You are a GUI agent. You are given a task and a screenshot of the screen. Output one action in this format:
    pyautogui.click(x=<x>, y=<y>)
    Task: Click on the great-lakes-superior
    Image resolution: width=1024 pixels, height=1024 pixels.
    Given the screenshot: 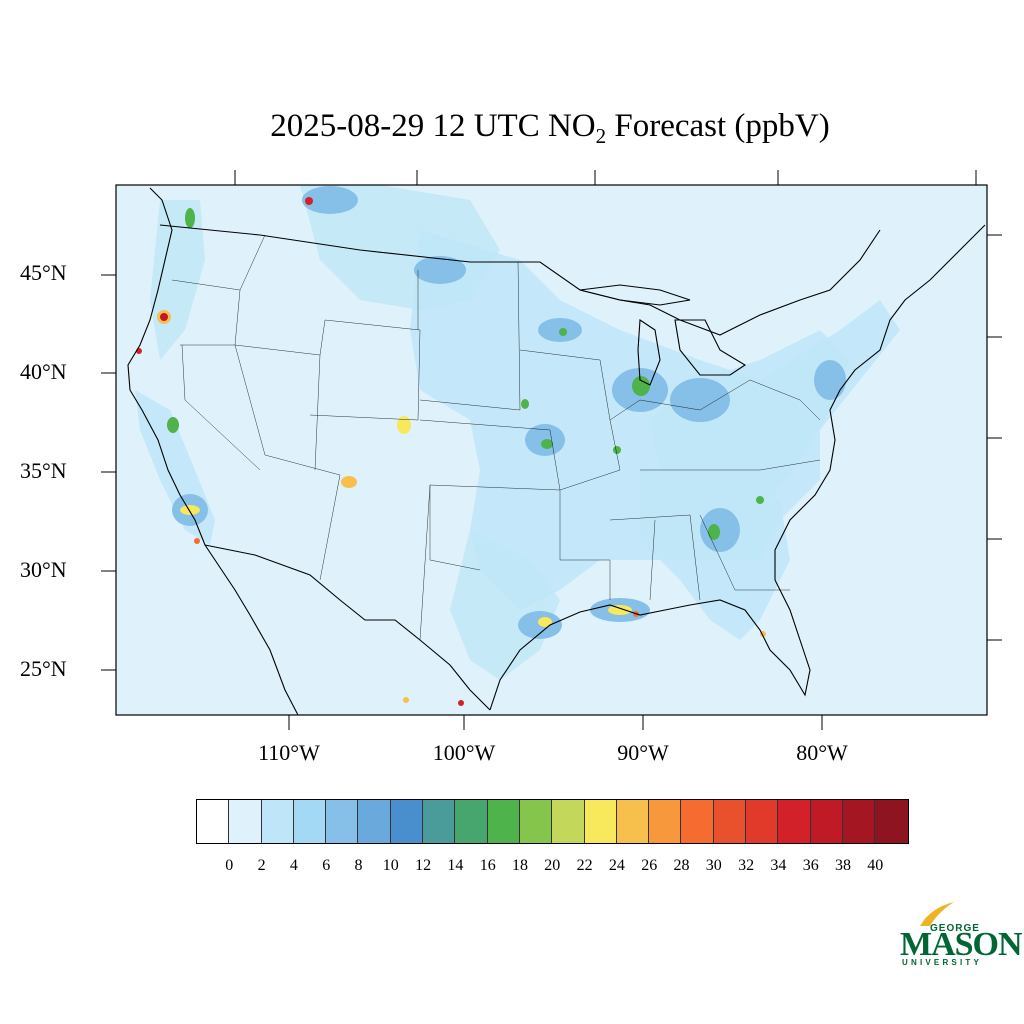 What is the action you would take?
    pyautogui.click(x=635, y=295)
    